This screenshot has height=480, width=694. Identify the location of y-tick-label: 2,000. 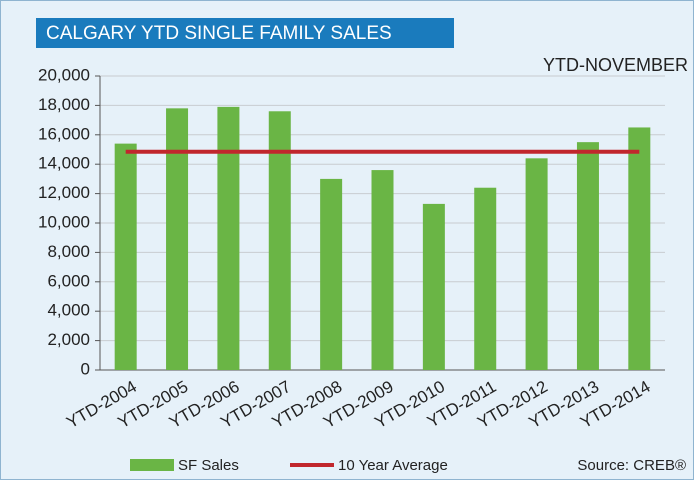
(68, 339).